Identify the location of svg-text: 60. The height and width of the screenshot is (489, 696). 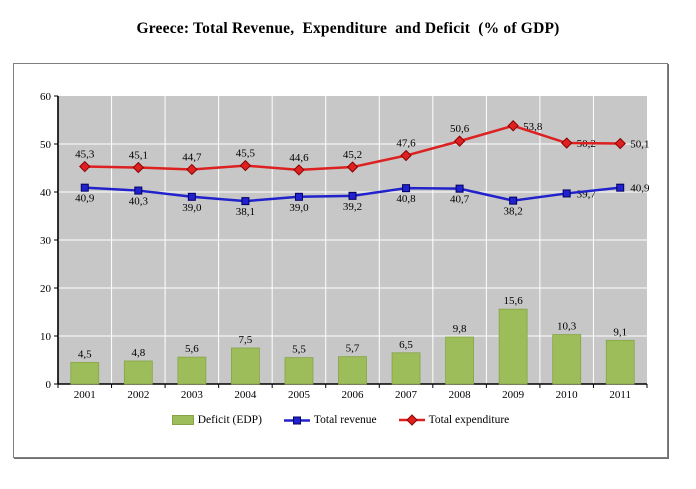
(46, 97).